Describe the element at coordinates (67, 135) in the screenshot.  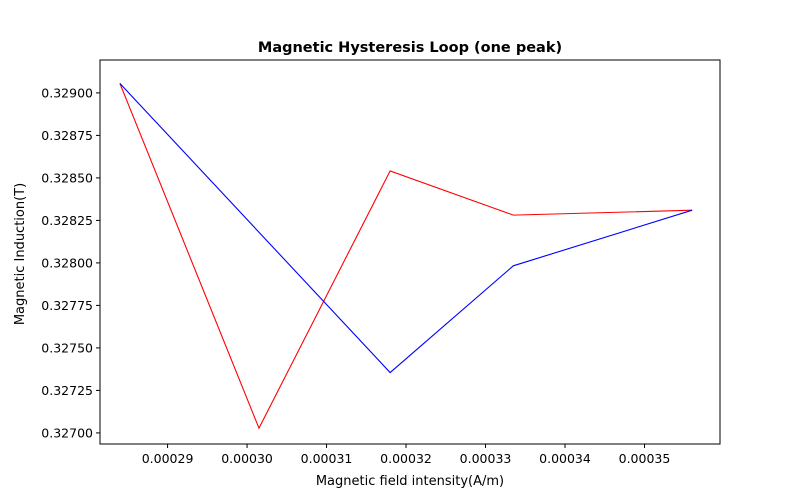
I see `y-tick-label: 0.32875` at that location.